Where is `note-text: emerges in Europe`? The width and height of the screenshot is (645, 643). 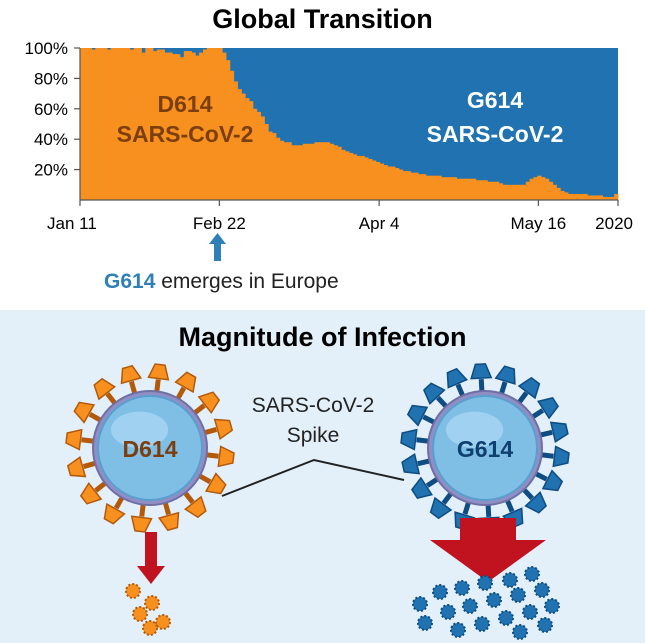 note-text: emerges in Europe is located at coordinates (247, 281).